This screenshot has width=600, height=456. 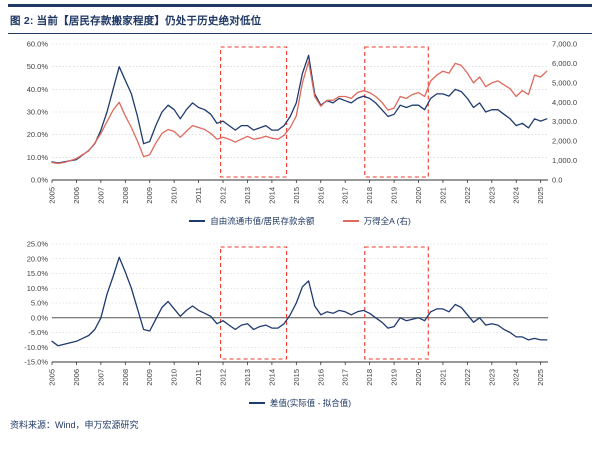 I want to click on svg-text: 1,000.0, so click(x=564, y=160).